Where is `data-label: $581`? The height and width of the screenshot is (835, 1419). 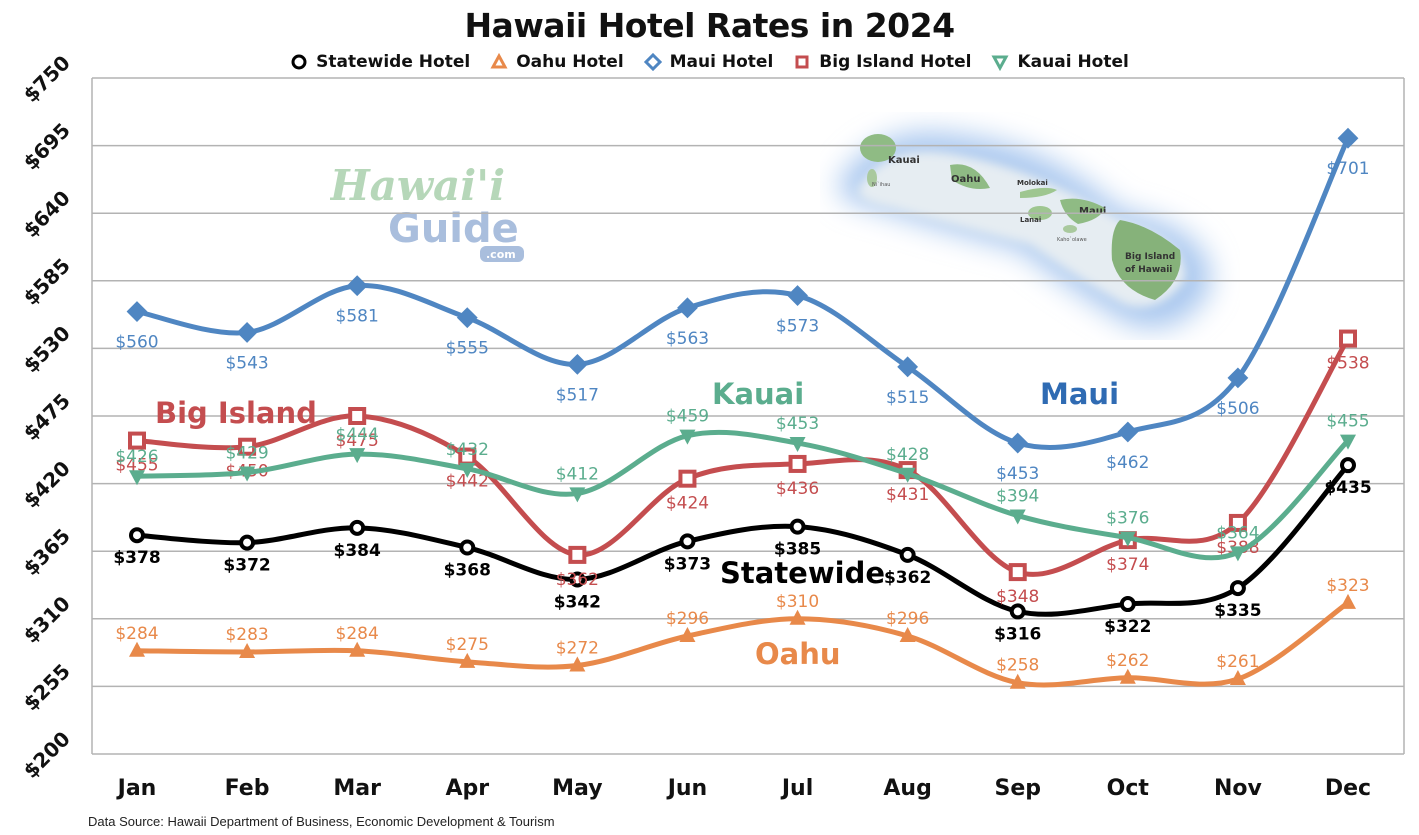
data-label: $581 is located at coordinates (357, 317).